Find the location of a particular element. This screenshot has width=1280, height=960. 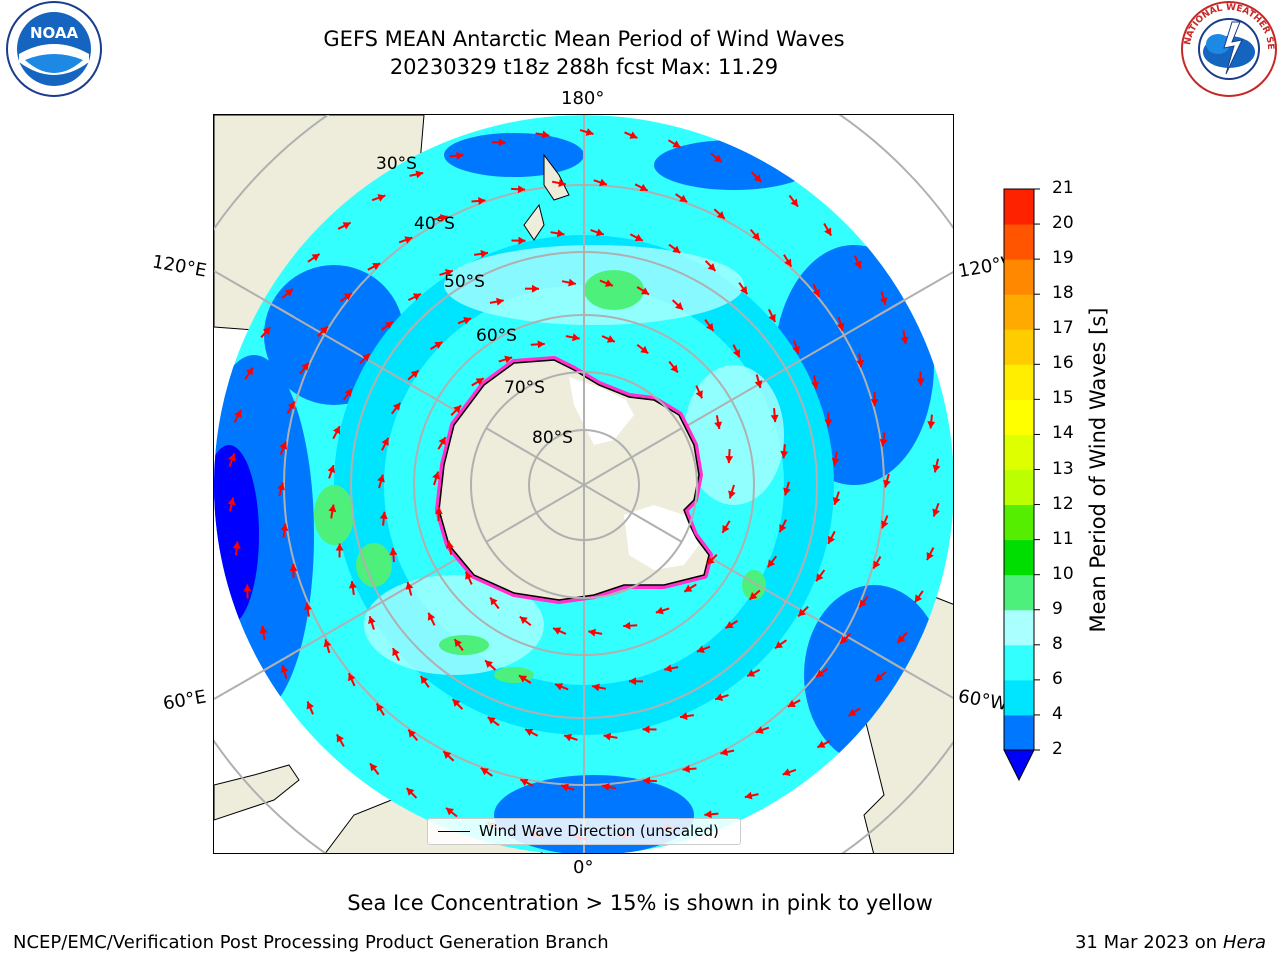

colorbar is located at coordinates (1021, 485).